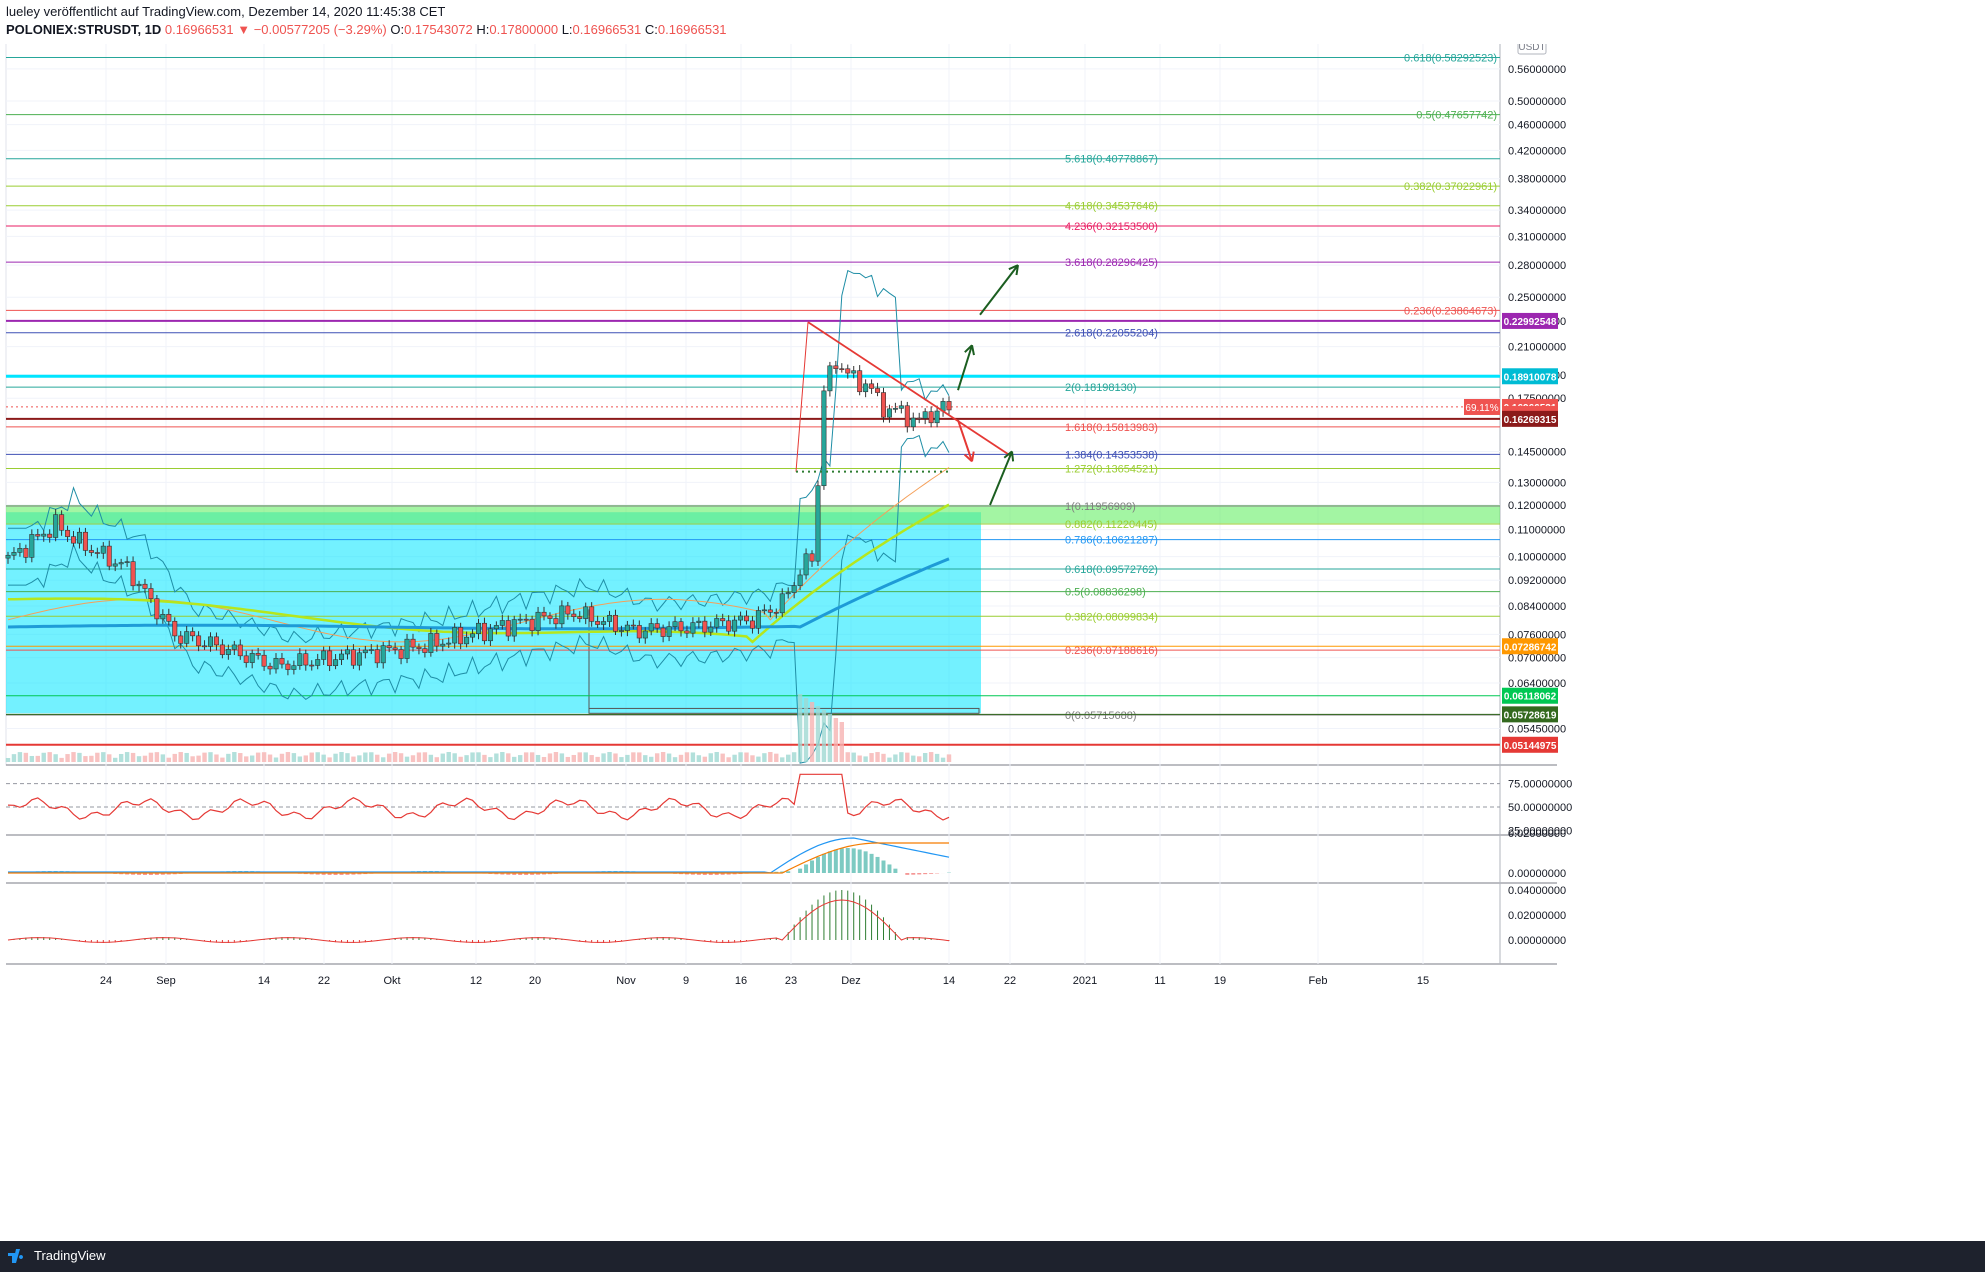 The height and width of the screenshot is (1272, 1985). What do you see at coordinates (1450, 187) in the screenshot?
I see `fib-retracement-label: 0.382(0.37022961)` at bounding box center [1450, 187].